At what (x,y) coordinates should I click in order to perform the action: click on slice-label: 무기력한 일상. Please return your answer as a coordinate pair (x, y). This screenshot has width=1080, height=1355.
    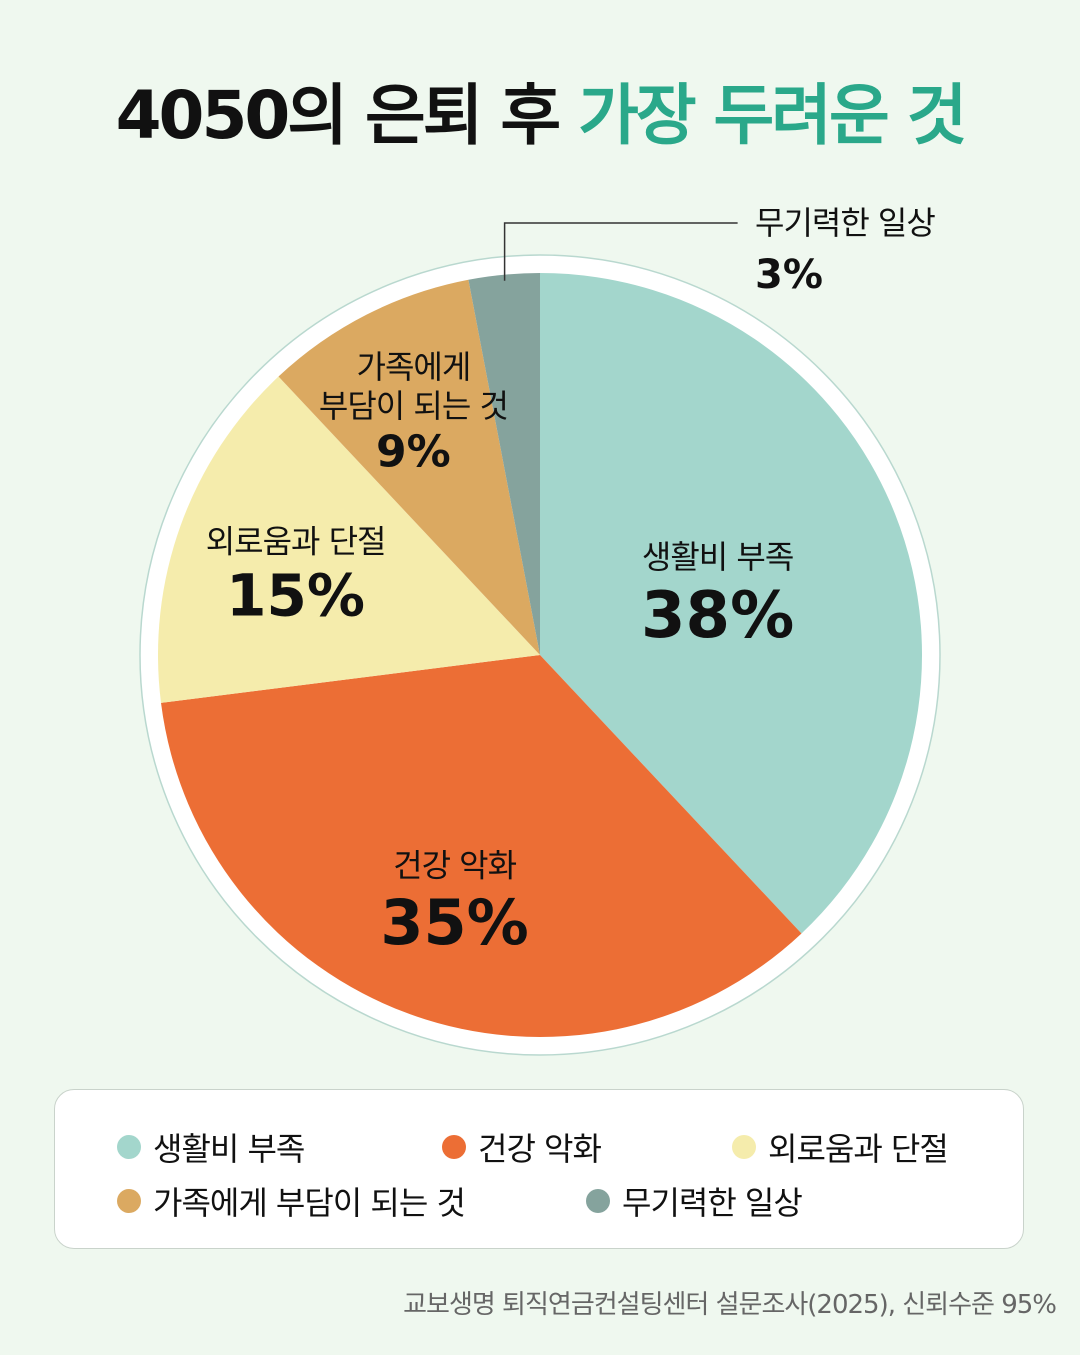
    Looking at the image, I should click on (845, 223).